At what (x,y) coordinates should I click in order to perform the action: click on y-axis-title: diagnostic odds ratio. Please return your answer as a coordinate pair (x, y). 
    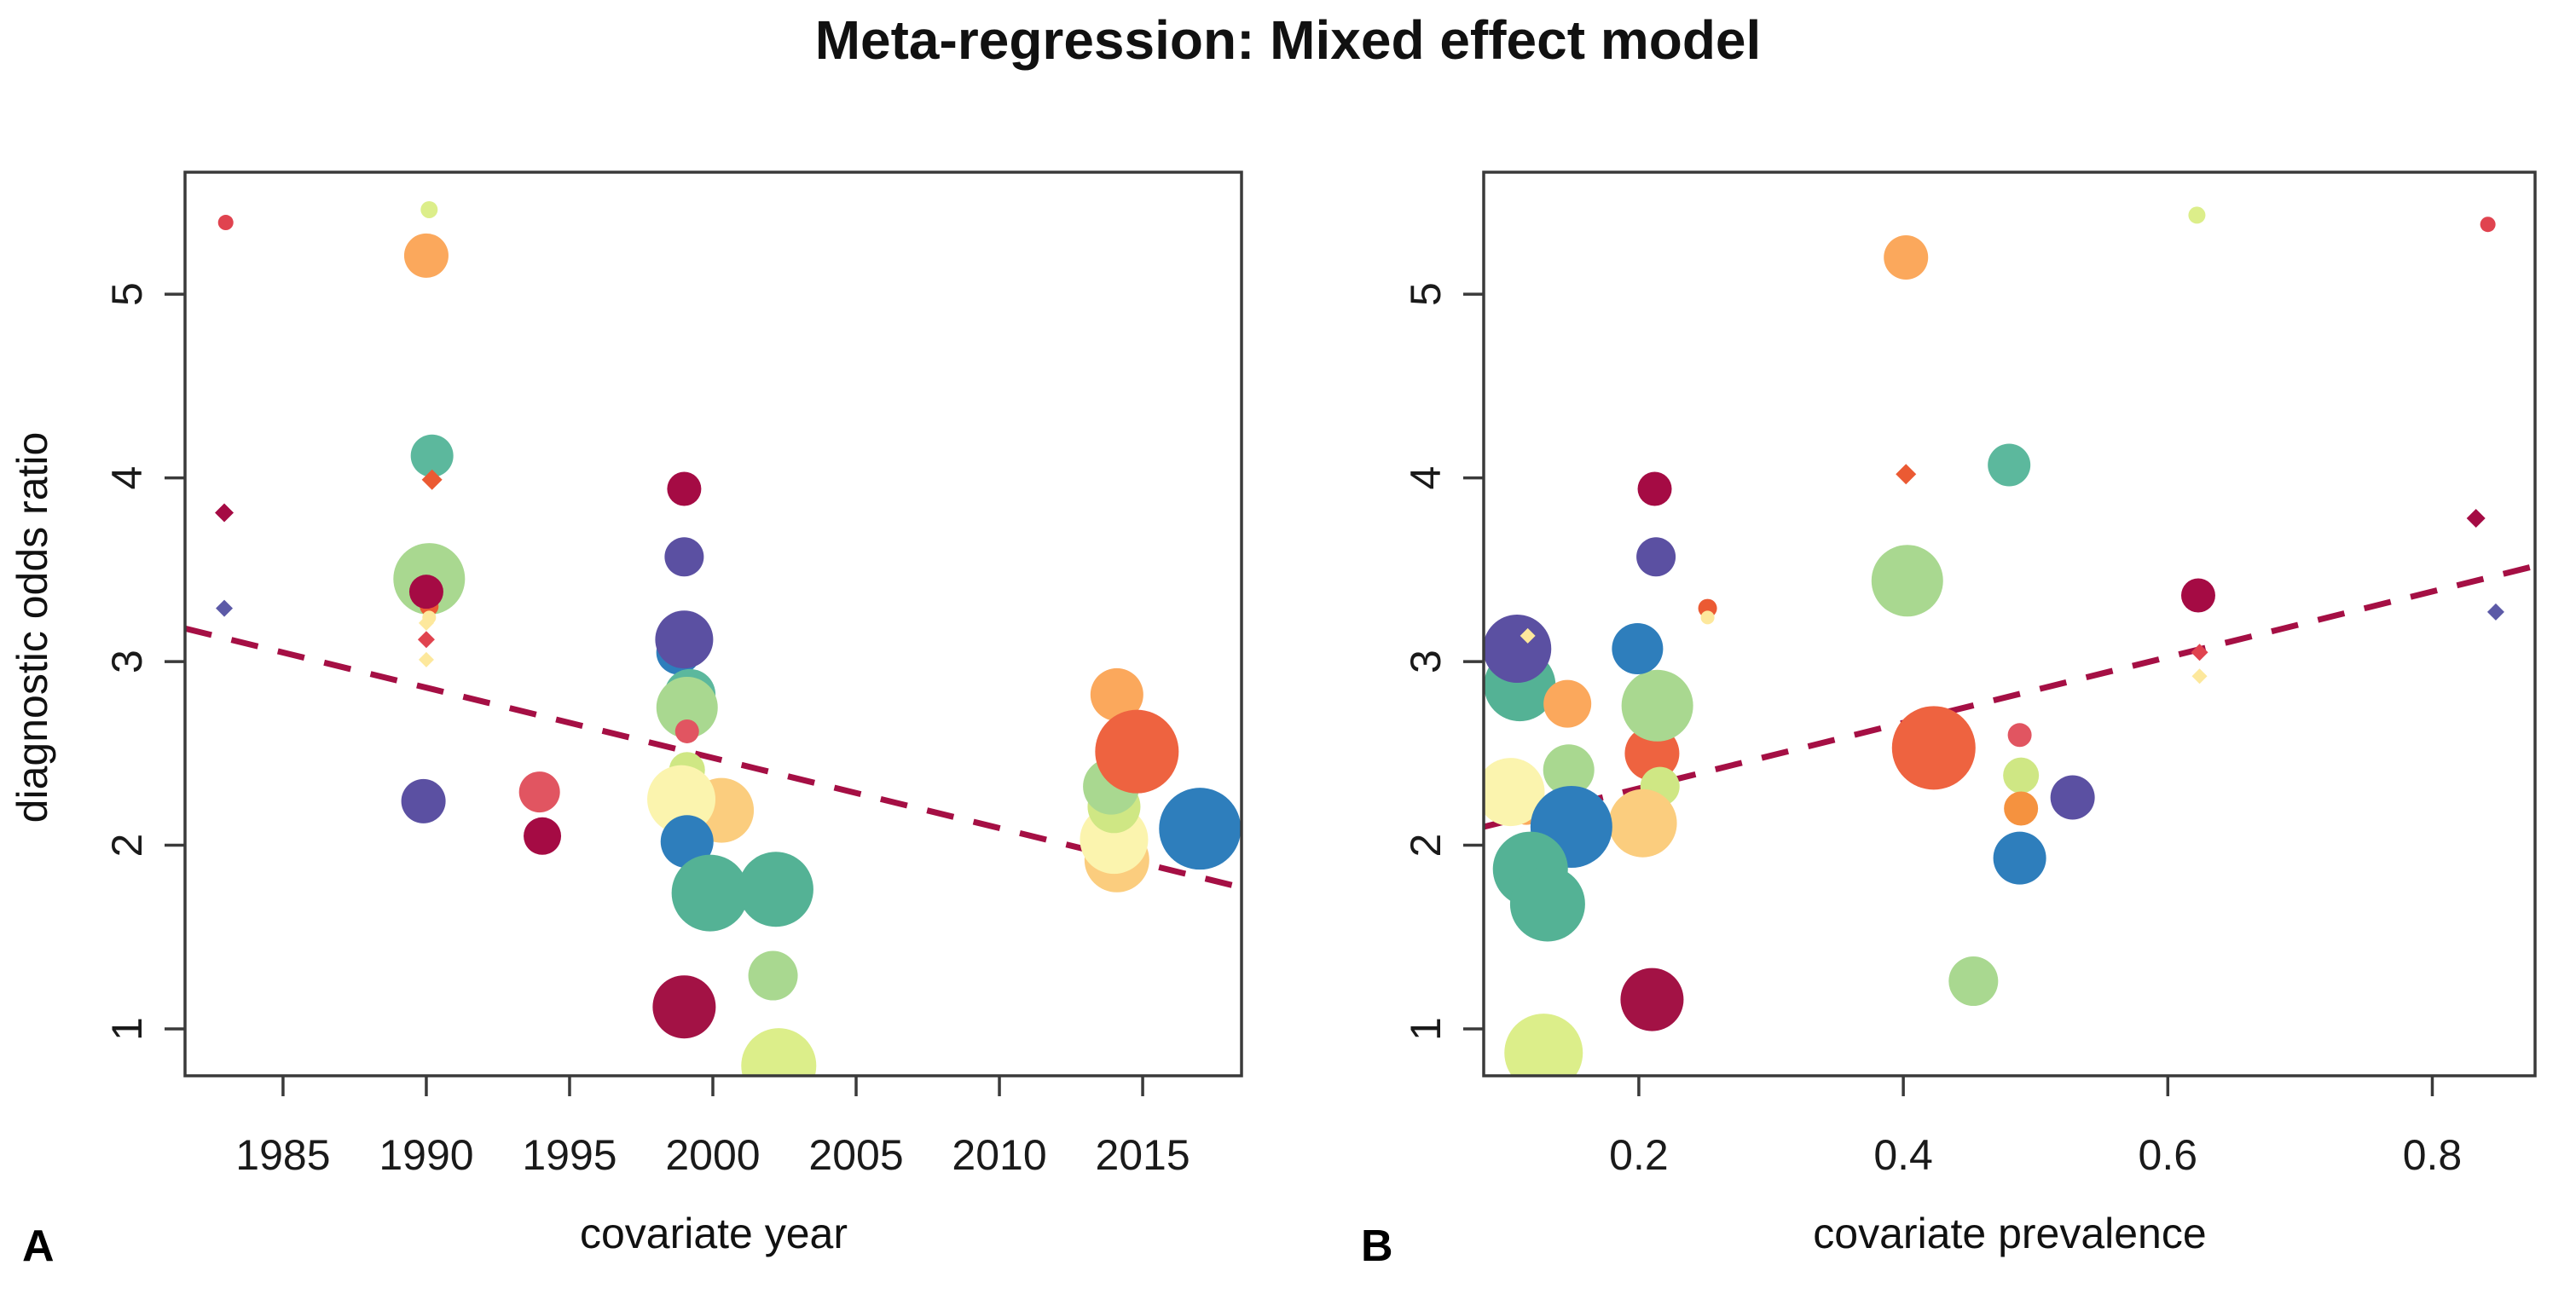
    Looking at the image, I should click on (32, 627).